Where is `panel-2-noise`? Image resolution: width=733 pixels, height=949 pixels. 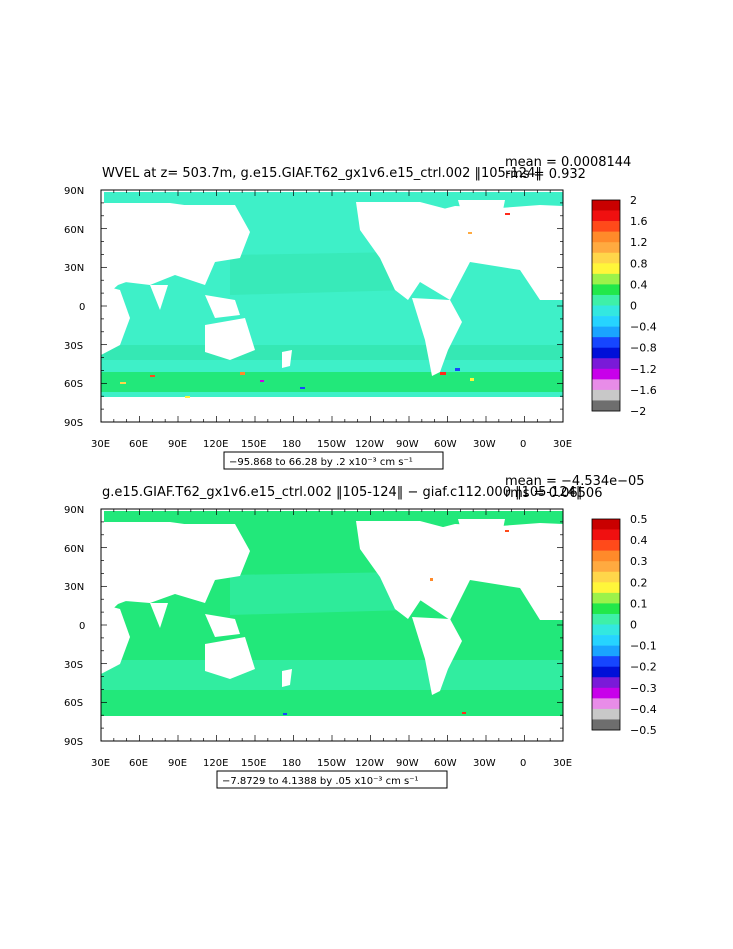 panel-2-noise is located at coordinates (396, 622).